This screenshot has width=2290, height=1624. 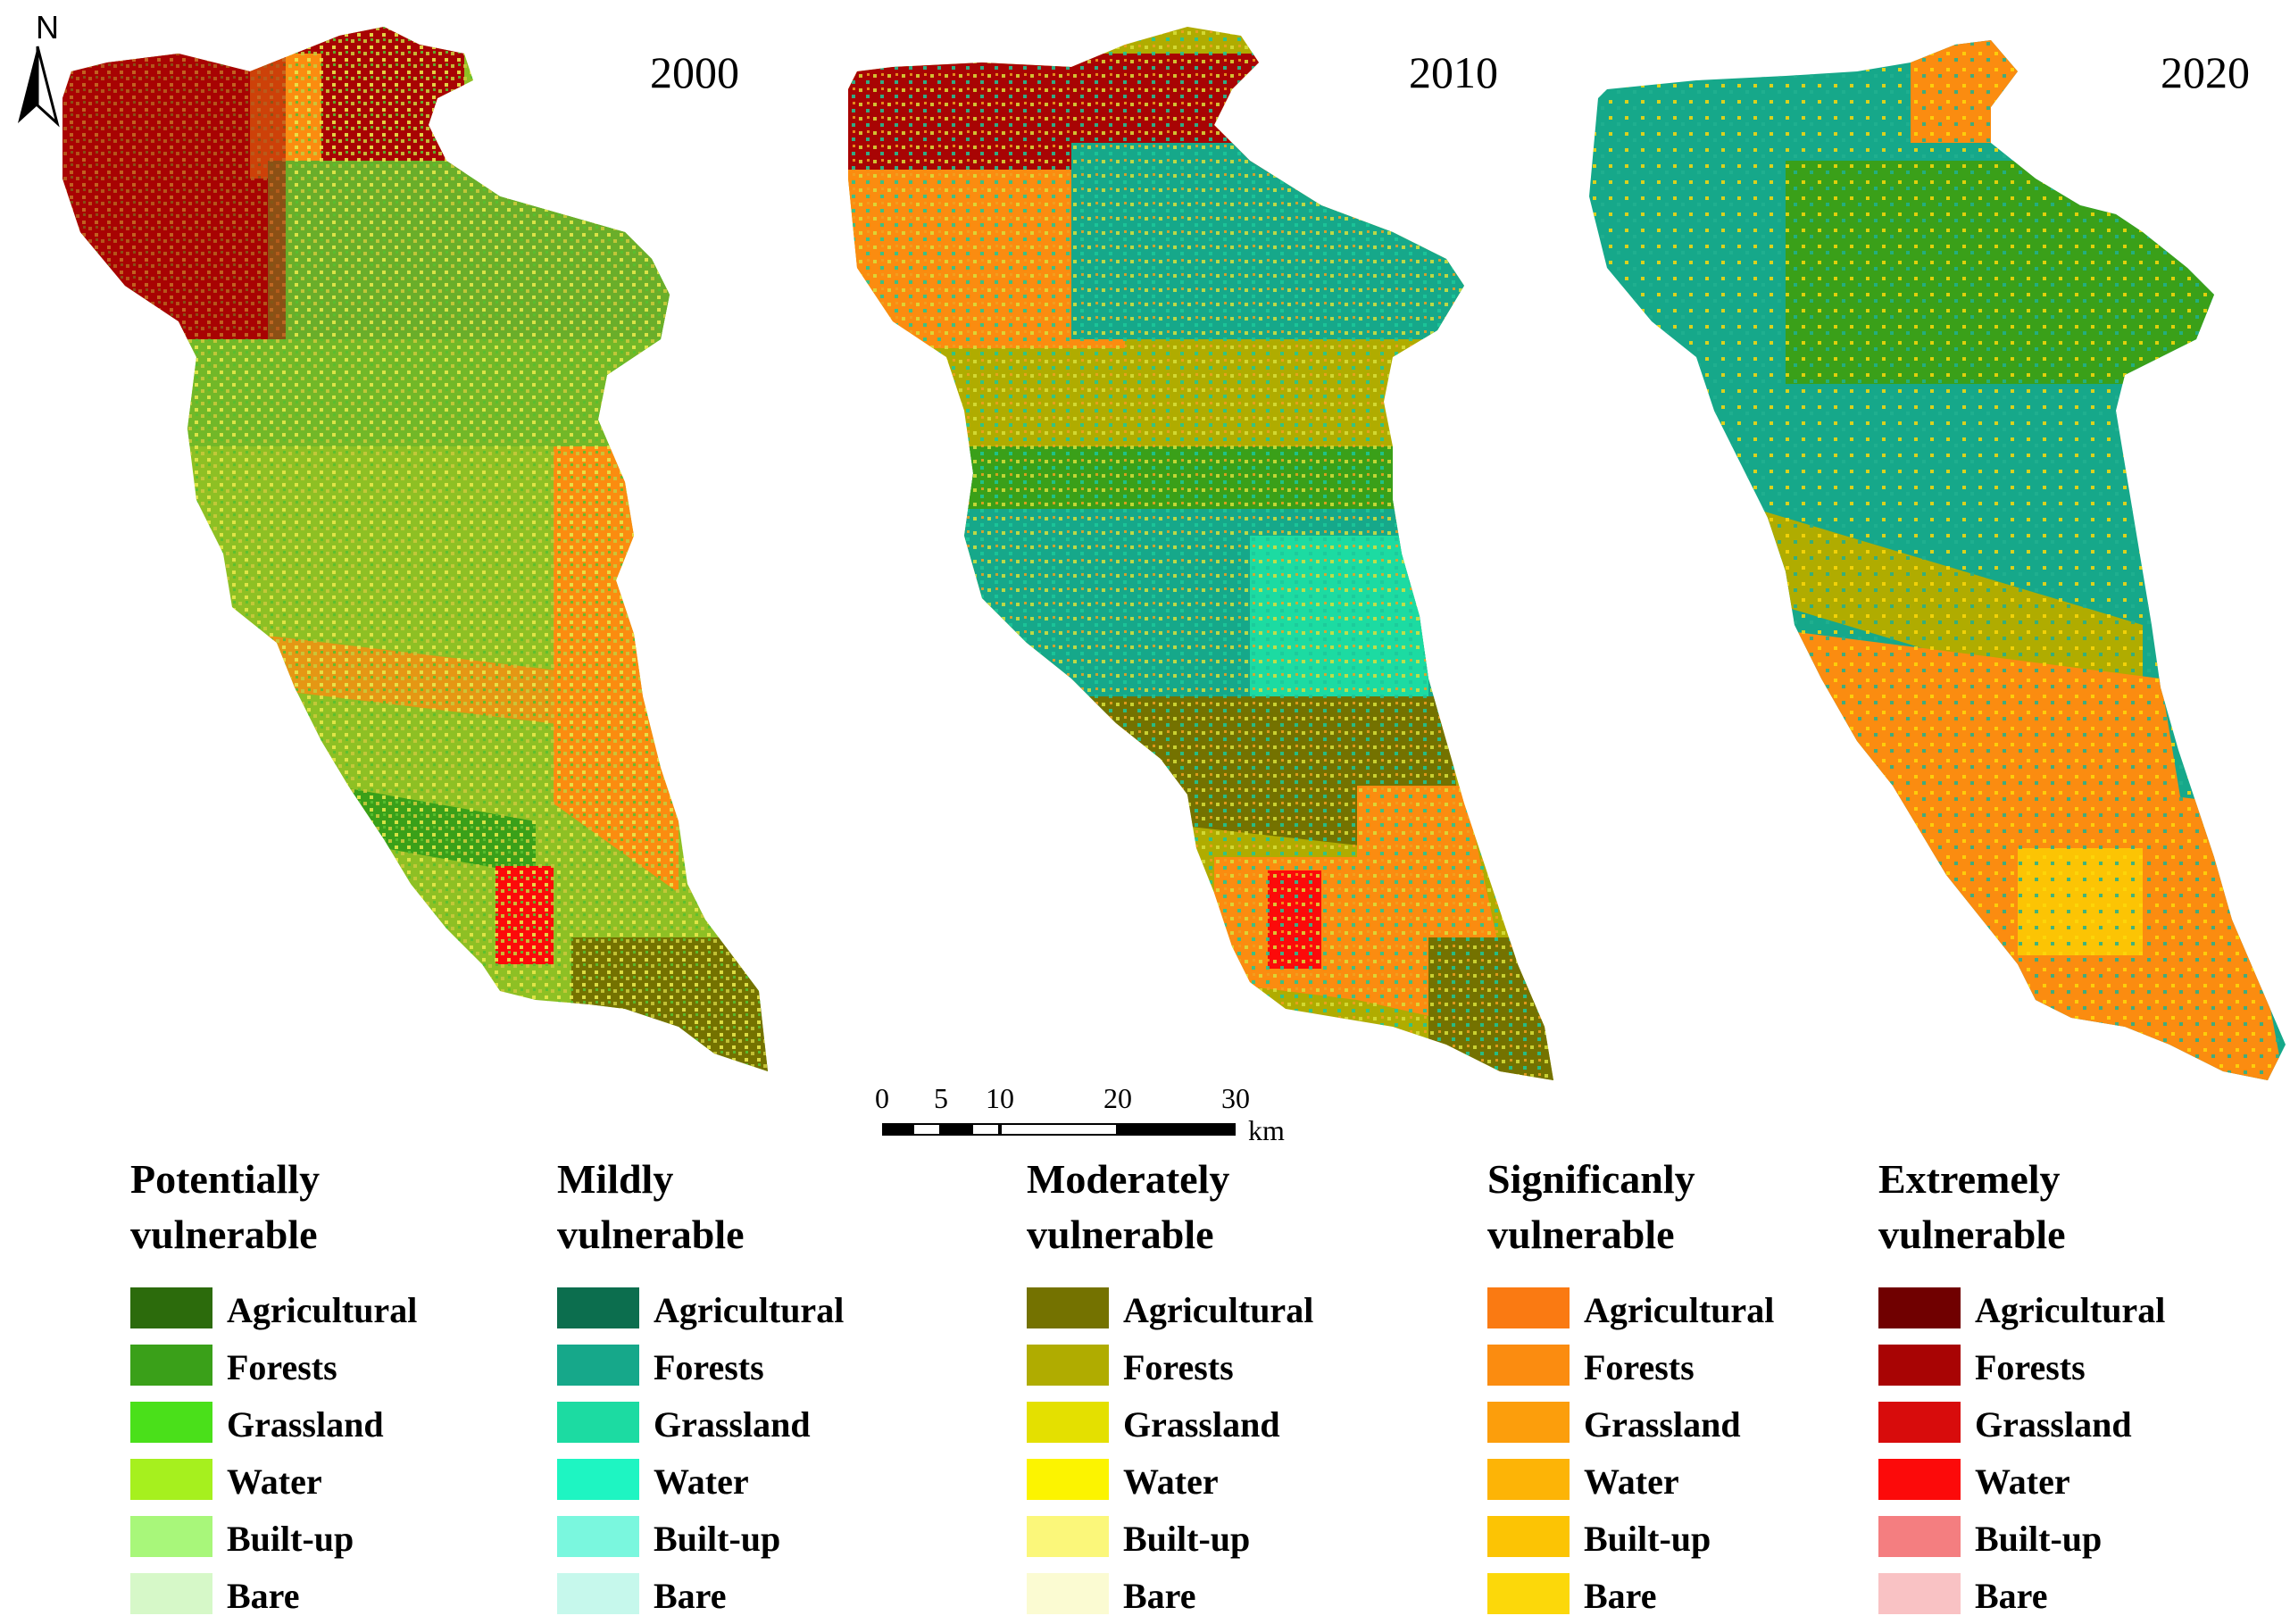 I want to click on legend-title: Moderately, so click(x=1128, y=1179).